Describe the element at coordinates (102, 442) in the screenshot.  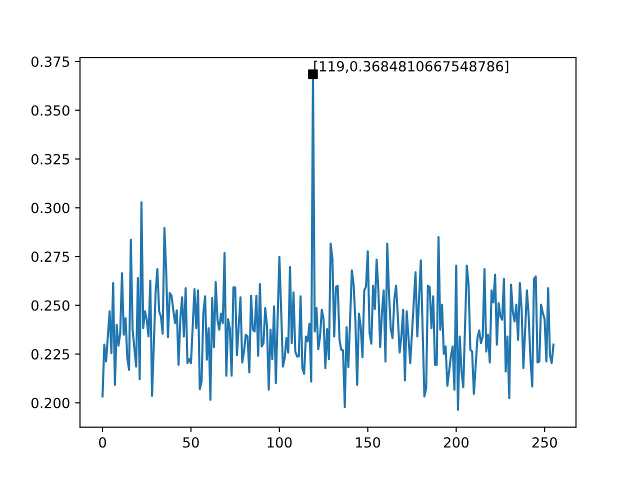
I see `x-tick-label: 0` at that location.